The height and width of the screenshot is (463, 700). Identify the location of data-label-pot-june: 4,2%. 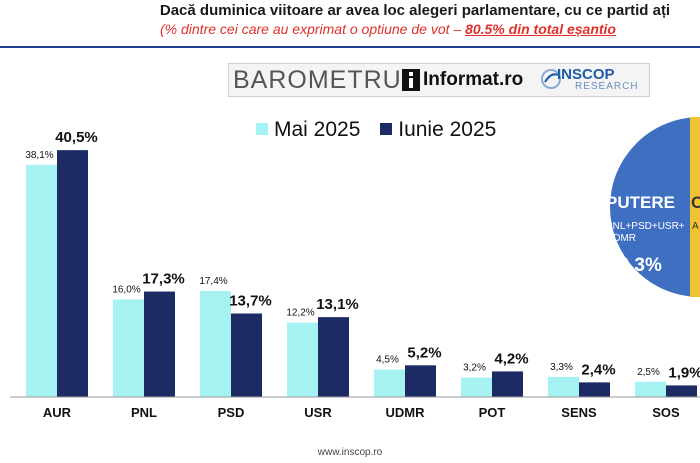
(511, 358).